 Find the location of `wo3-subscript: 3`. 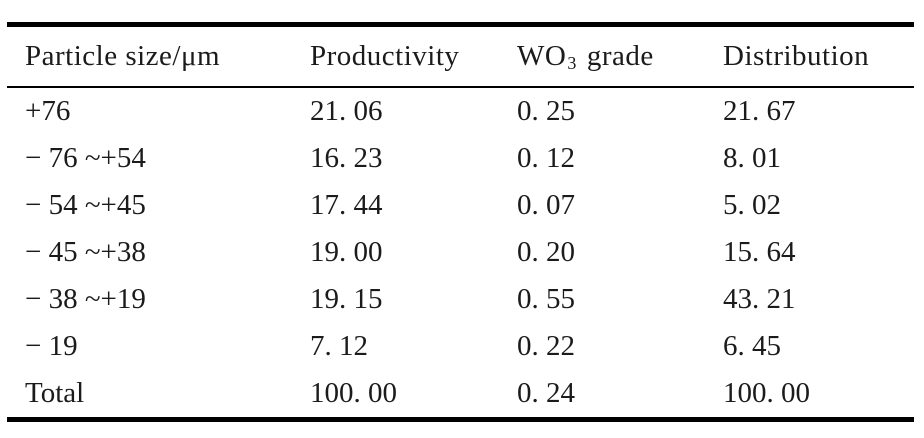

wo3-subscript: 3 is located at coordinates (572, 63).